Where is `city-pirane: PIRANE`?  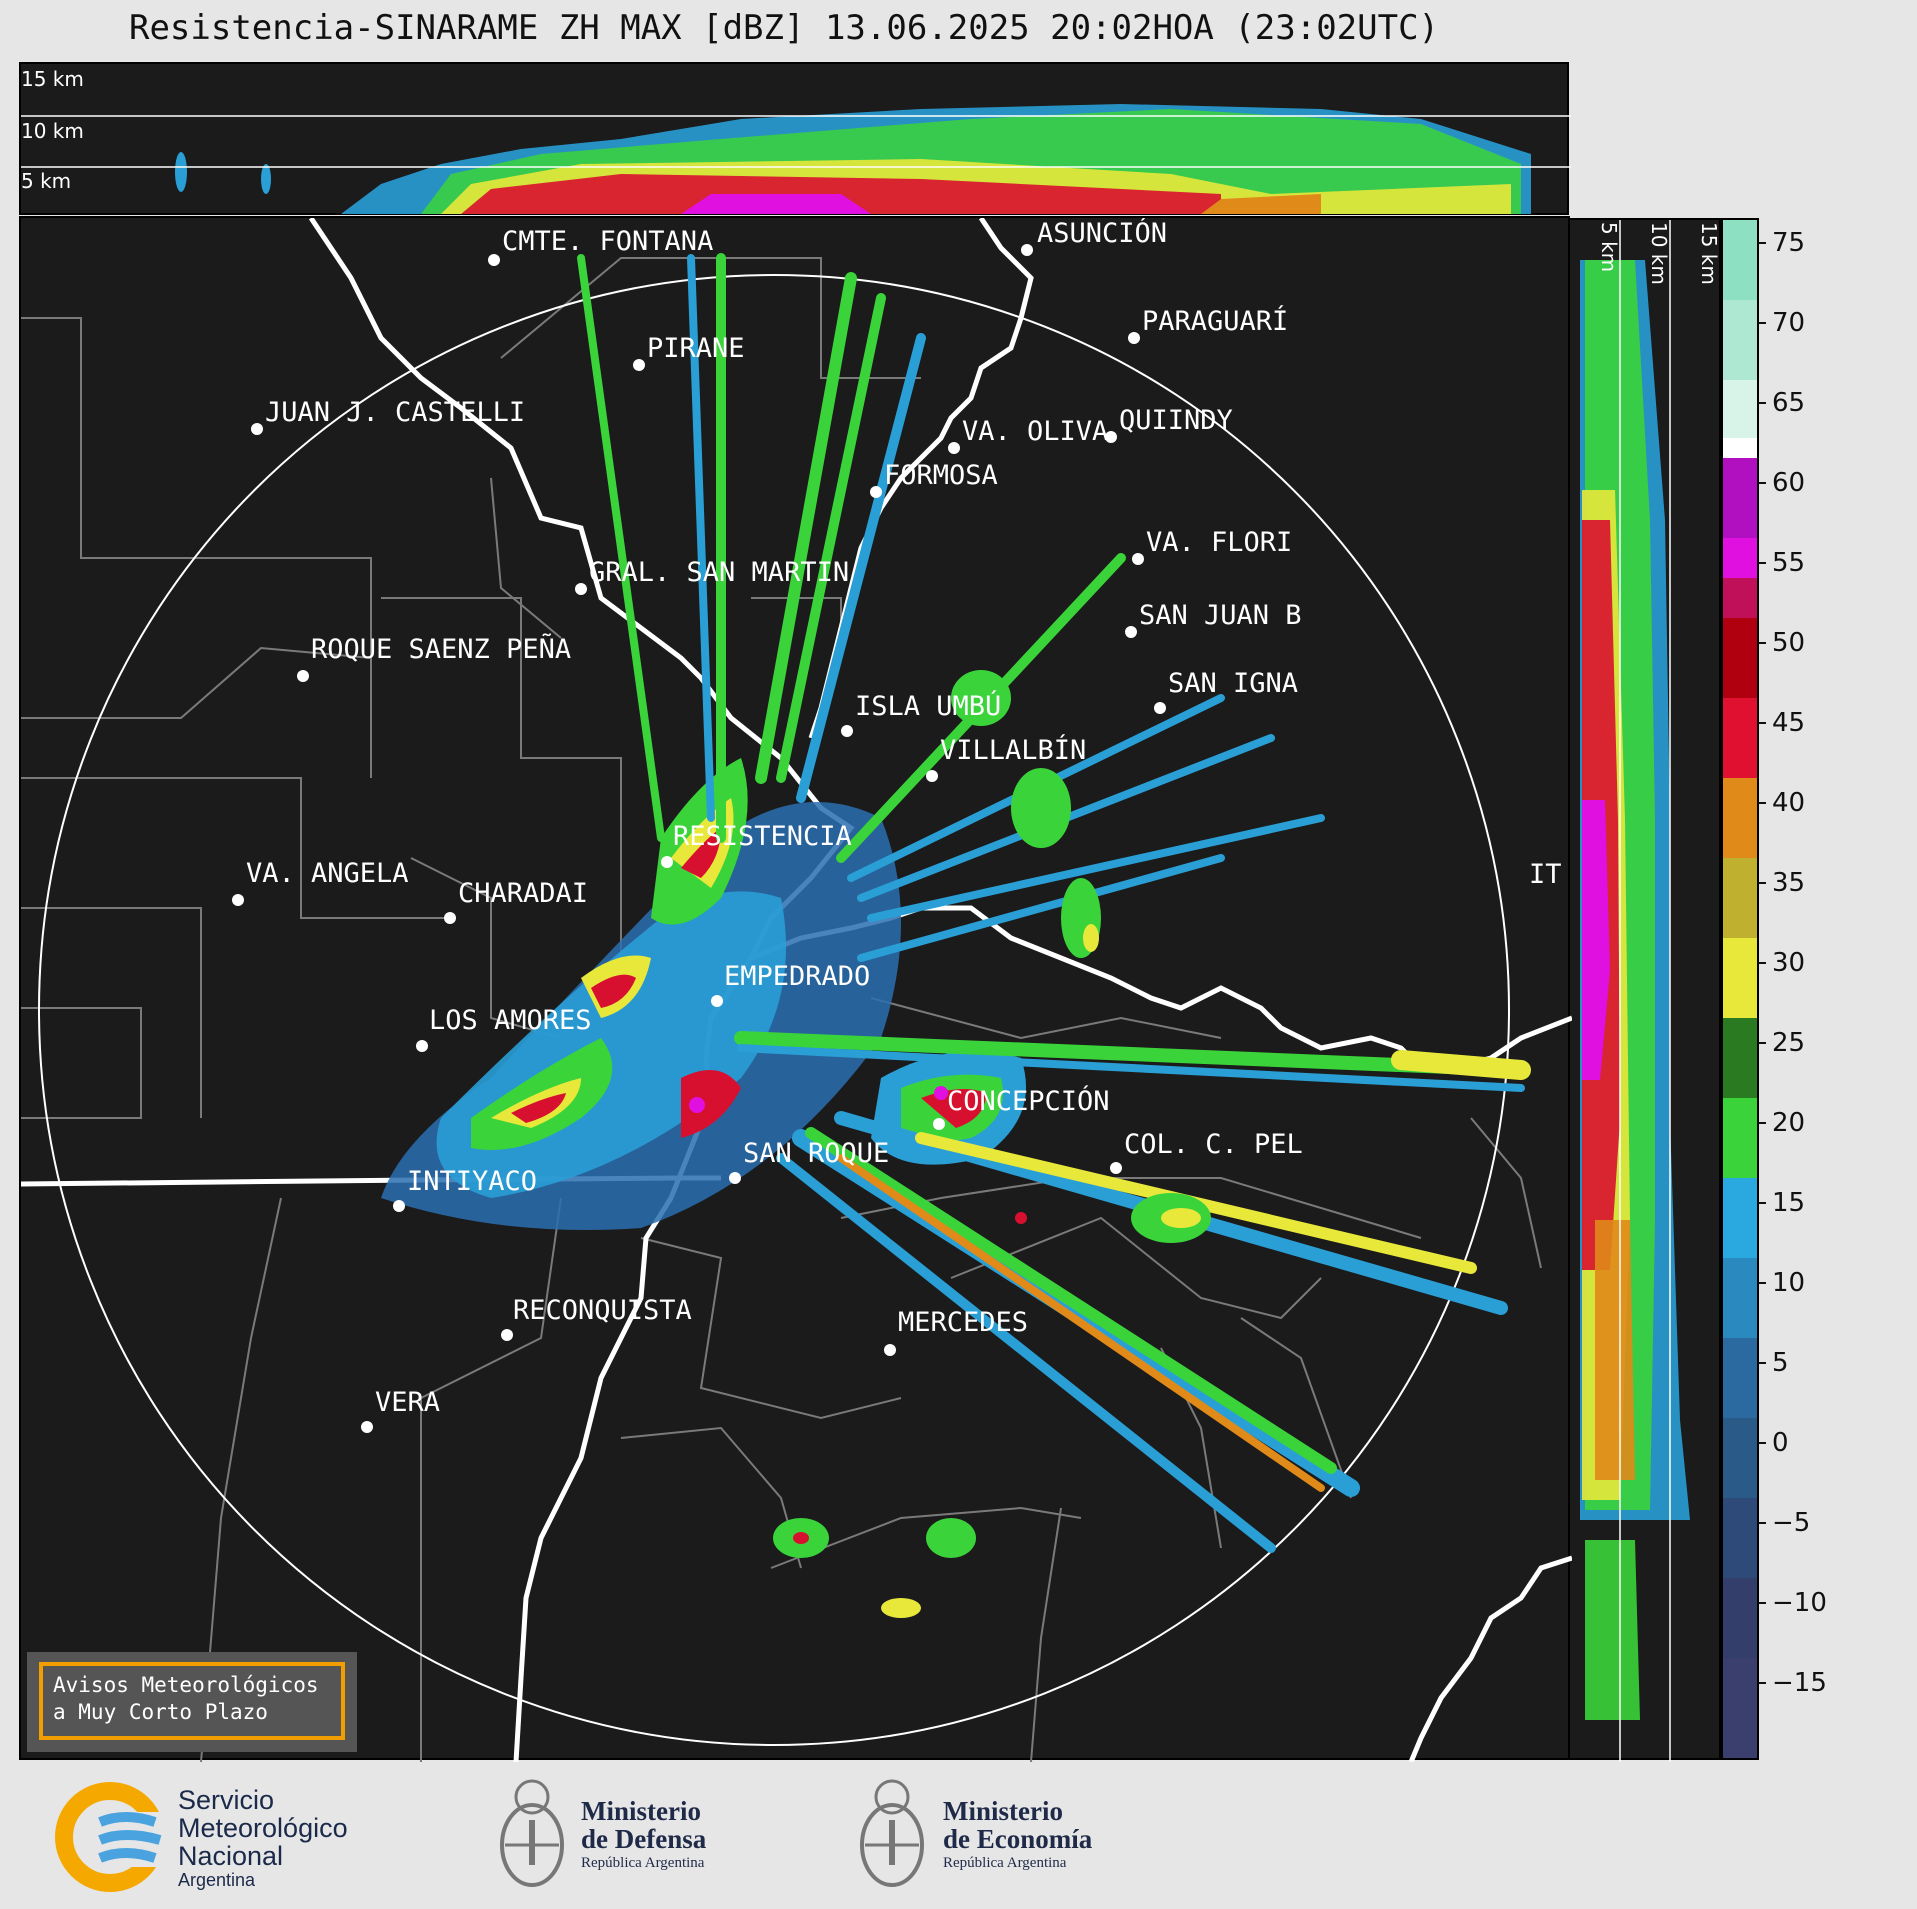 city-pirane: PIRANE is located at coordinates (696, 348).